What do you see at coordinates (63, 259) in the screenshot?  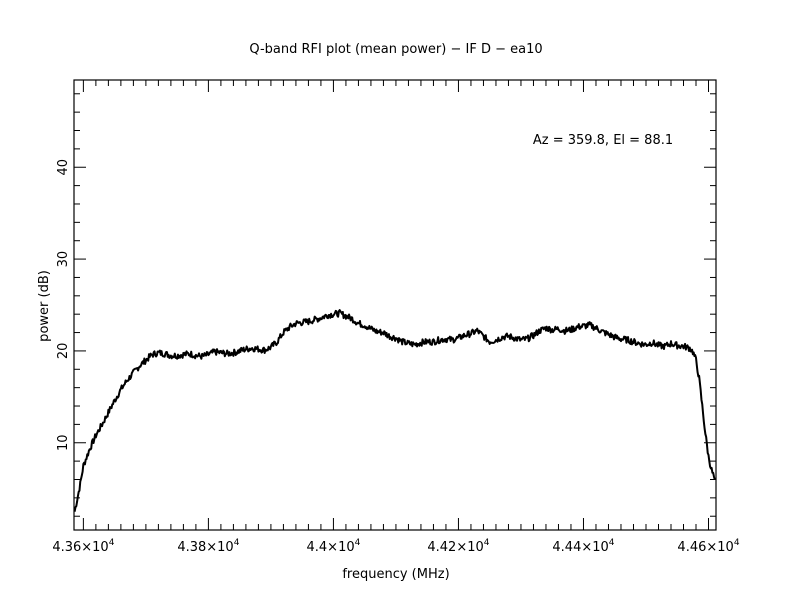 I see `y-tick-label: 30` at bounding box center [63, 259].